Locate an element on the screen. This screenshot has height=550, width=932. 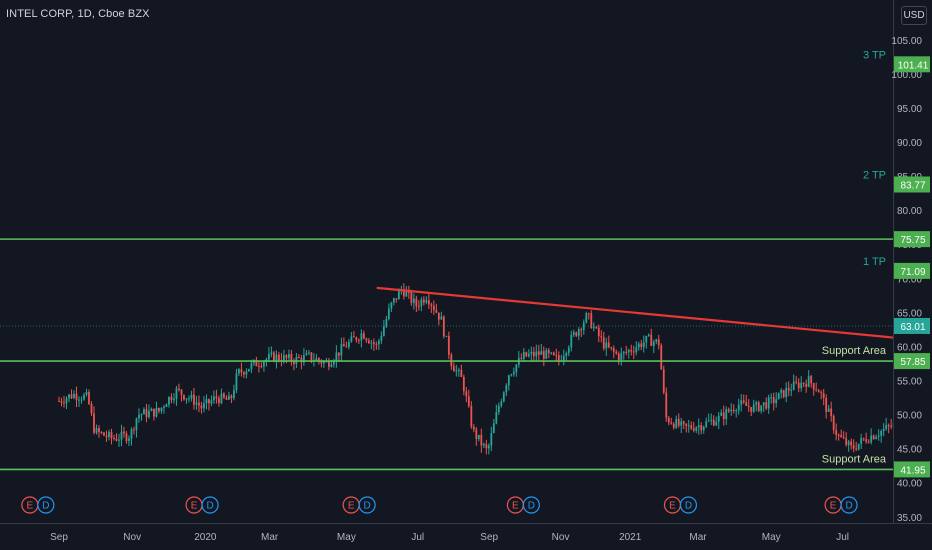
price-tag-label: 57.85 is located at coordinates (912, 362).